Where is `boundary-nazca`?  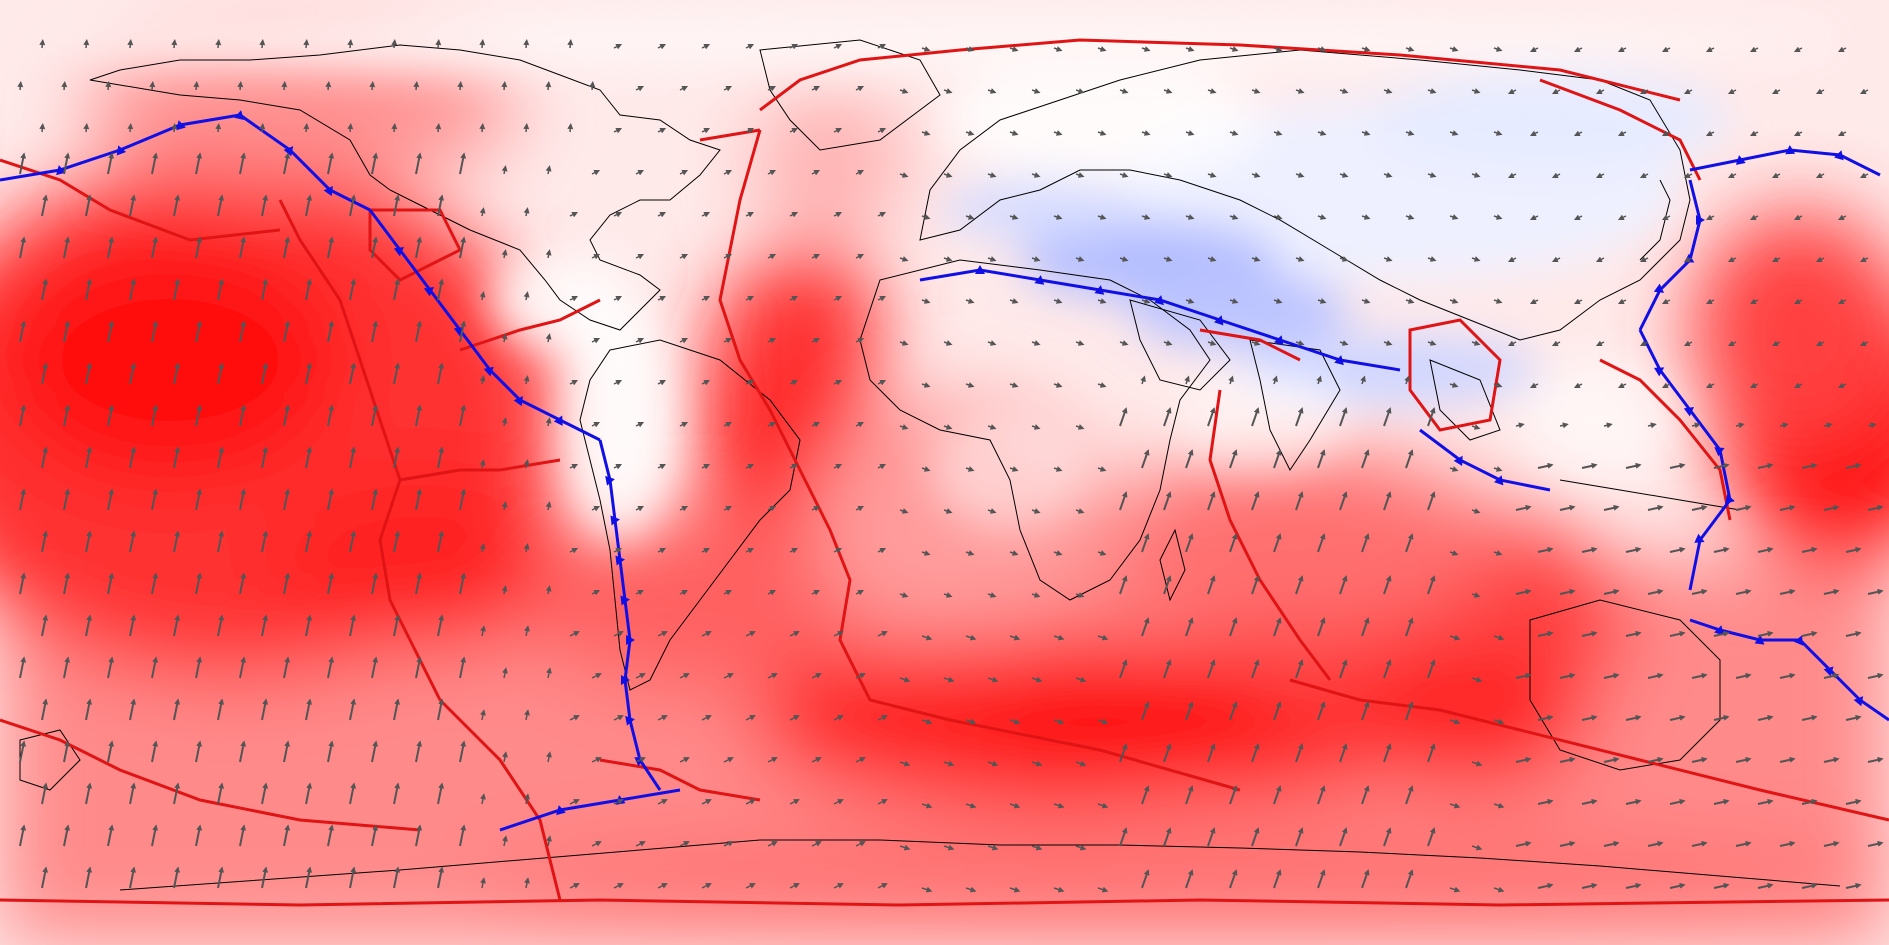
boundary-nazca is located at coordinates (480, 470).